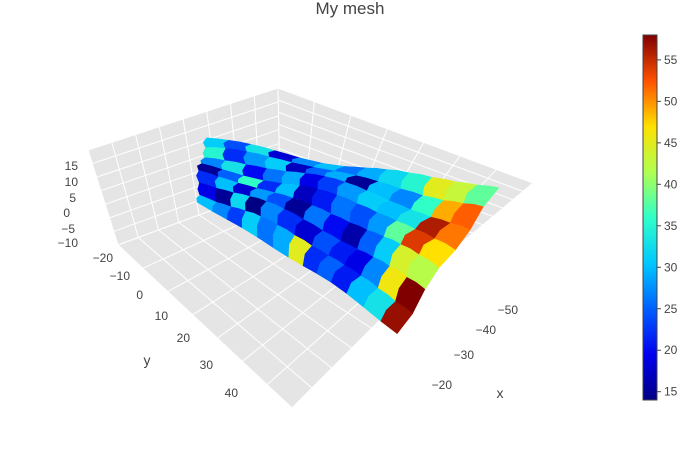 This screenshot has width=700, height=450. What do you see at coordinates (671, 350) in the screenshot?
I see `colorbar-tick-label: 20` at bounding box center [671, 350].